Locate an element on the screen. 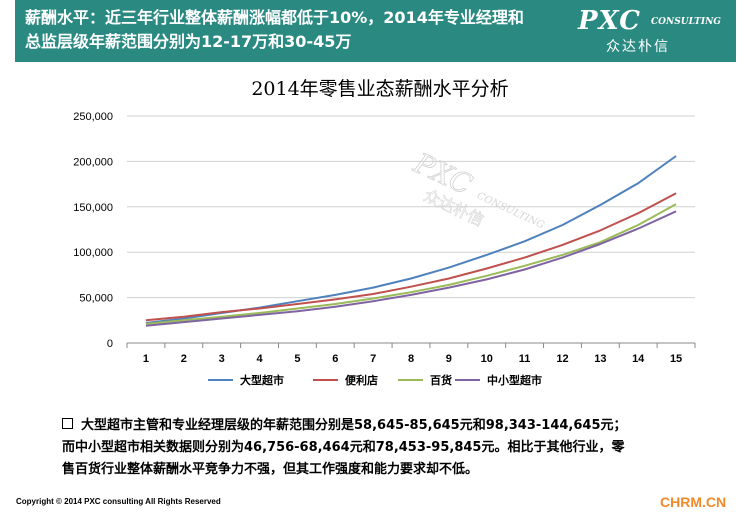 The width and height of the screenshot is (747, 520). x-tick-label: 4 is located at coordinates (259, 359).